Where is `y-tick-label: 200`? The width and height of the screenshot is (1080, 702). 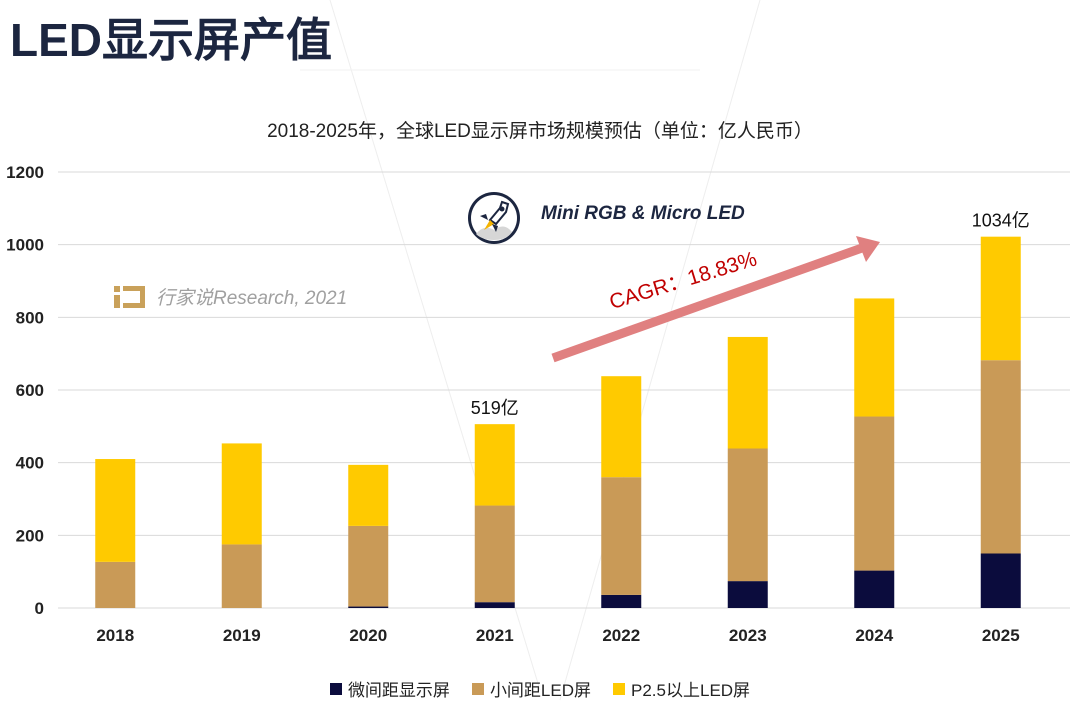 y-tick-label: 200 is located at coordinates (30, 535).